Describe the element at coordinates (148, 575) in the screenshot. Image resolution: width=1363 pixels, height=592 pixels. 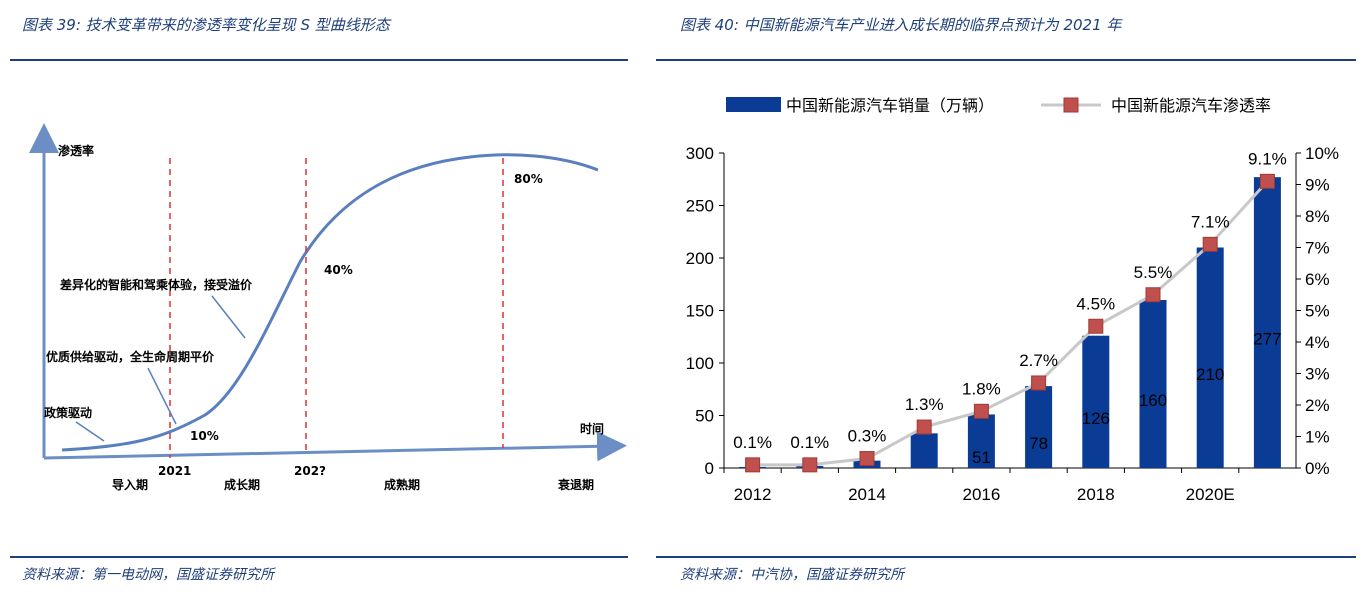
I see `left-chart-source: 资料来源：第一电动网，国盛证券研究所` at that location.